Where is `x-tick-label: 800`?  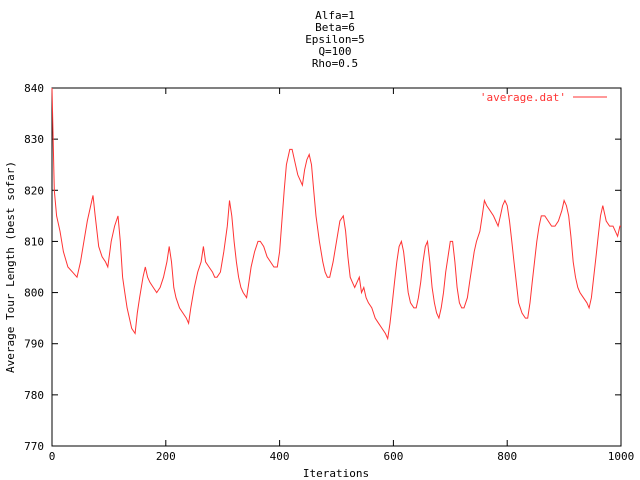 x-tick-label: 800 is located at coordinates (507, 456).